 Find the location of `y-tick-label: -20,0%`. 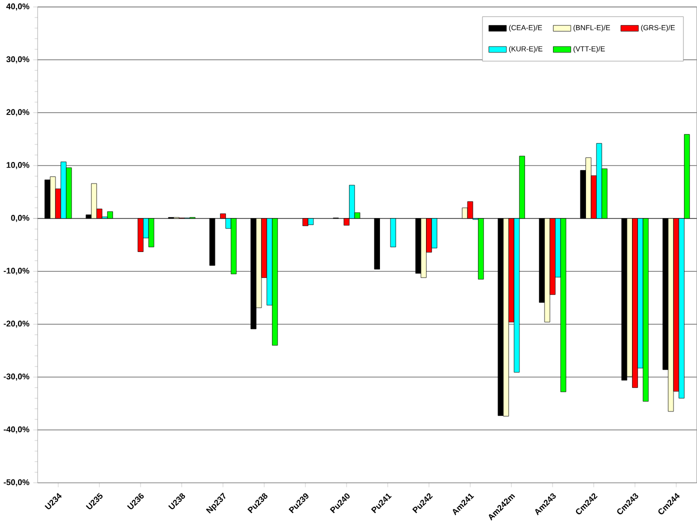

y-tick-label: -20,0% is located at coordinates (17, 324).